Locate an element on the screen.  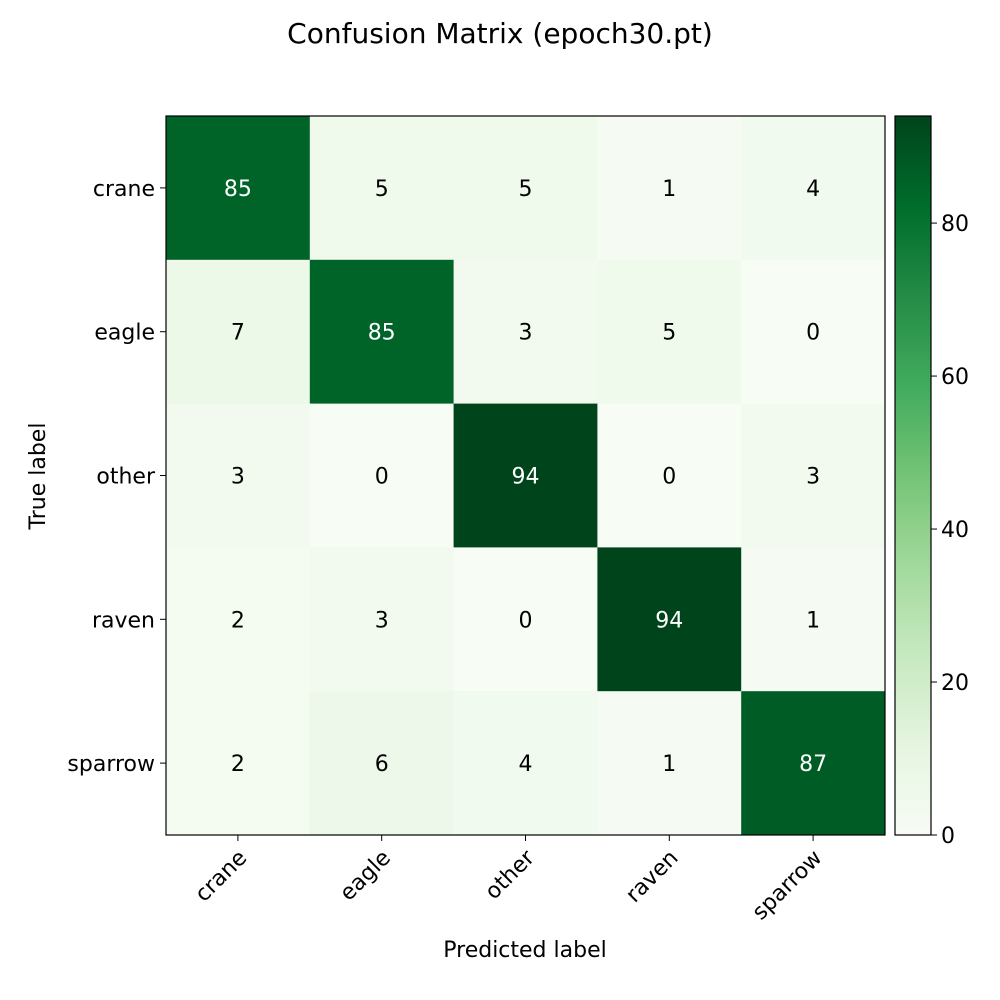
y-tick-label: other is located at coordinates (126, 477).